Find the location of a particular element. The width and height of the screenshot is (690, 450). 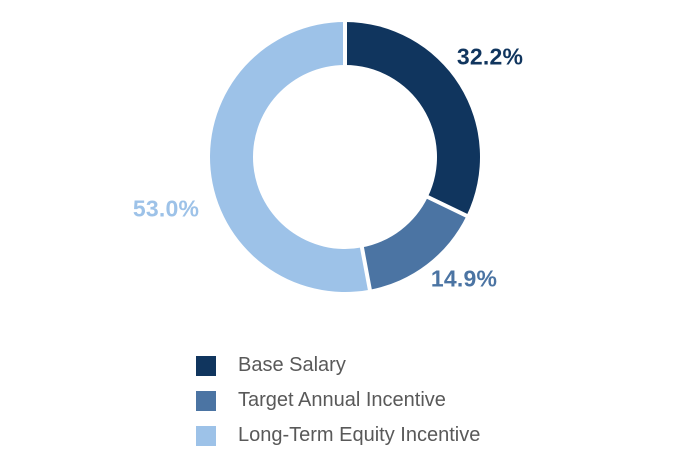

legend-label-long-term-equity-incentive: Long-Term Equity Incentive is located at coordinates (359, 435).